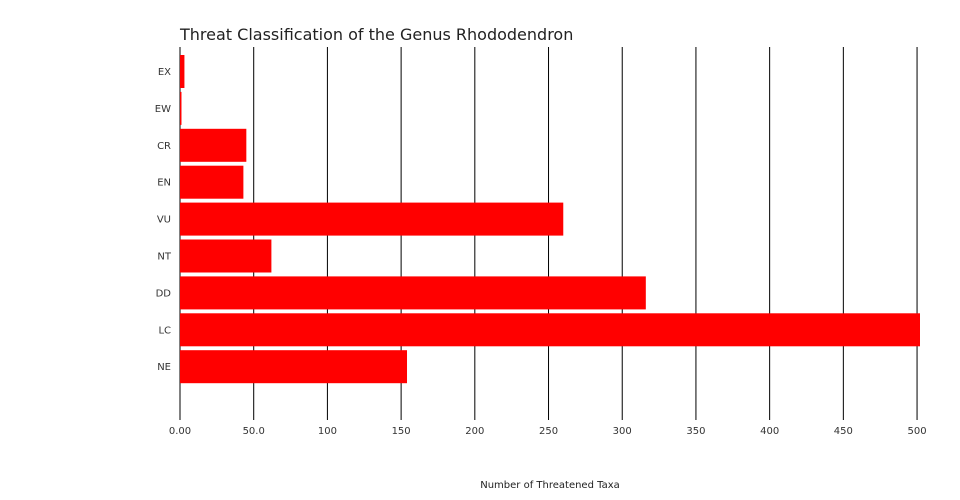 The width and height of the screenshot is (960, 500). What do you see at coordinates (622, 431) in the screenshot?
I see `x-tick-label: 300` at bounding box center [622, 431].